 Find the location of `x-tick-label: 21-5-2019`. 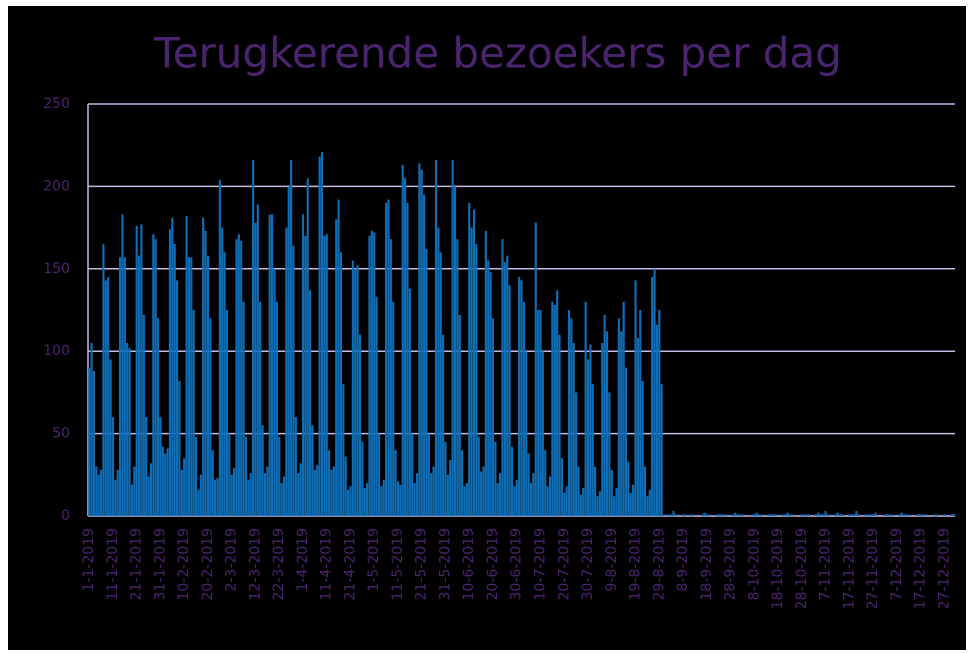

x-tick-label: 21-5-2019 is located at coordinates (422, 564).